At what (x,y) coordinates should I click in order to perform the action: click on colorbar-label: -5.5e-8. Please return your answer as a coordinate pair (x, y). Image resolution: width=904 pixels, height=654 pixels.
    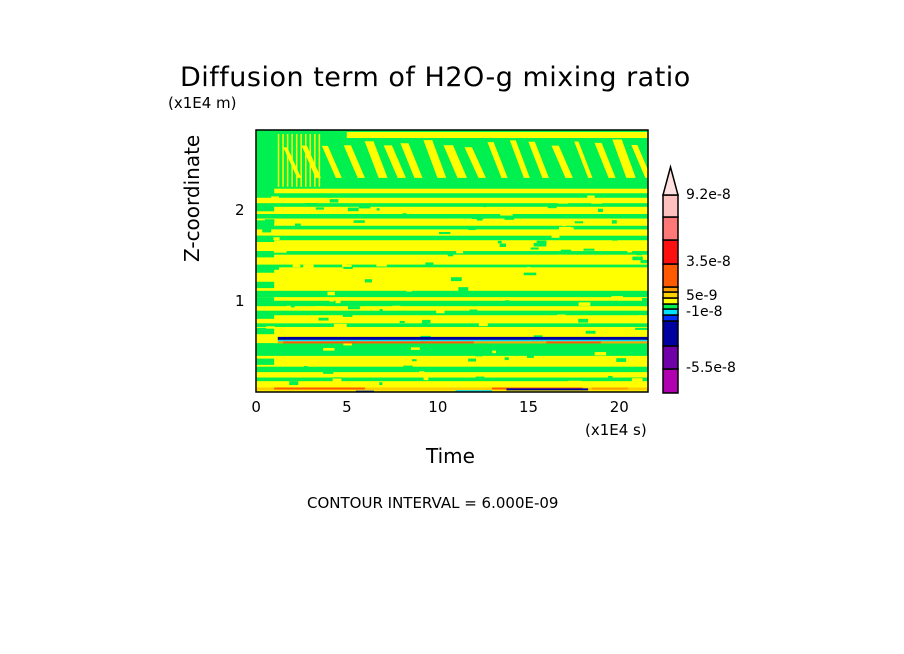
    Looking at the image, I should click on (711, 368).